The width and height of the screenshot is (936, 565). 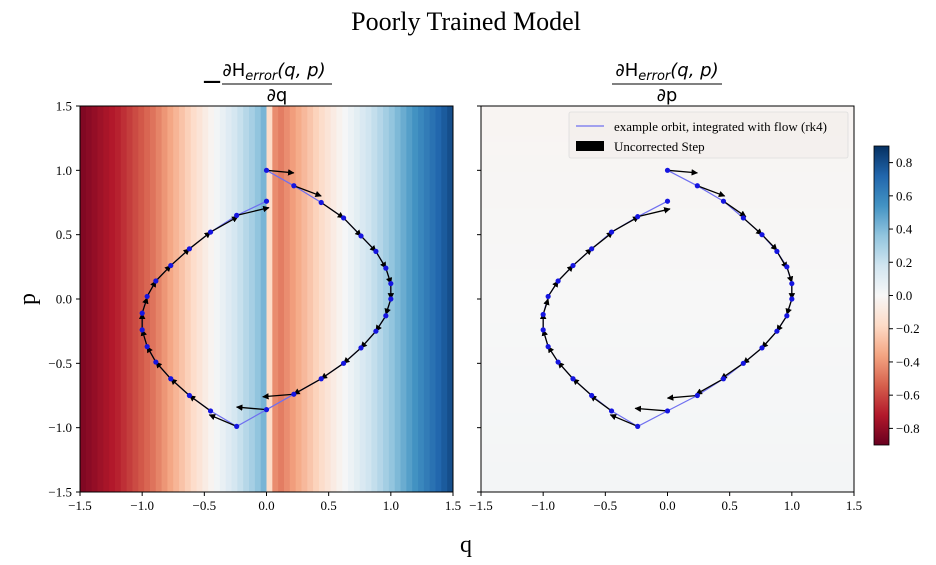 I want to click on colorbar-tick-label: 0.4, so click(x=904, y=229).